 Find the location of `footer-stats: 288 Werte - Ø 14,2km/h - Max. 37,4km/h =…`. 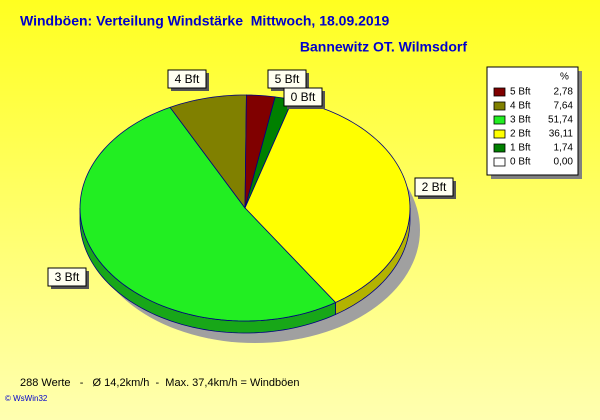

footer-stats: 288 Werte - Ø 14,2km/h - Max. 37,4km/h =… is located at coordinates (160, 383).